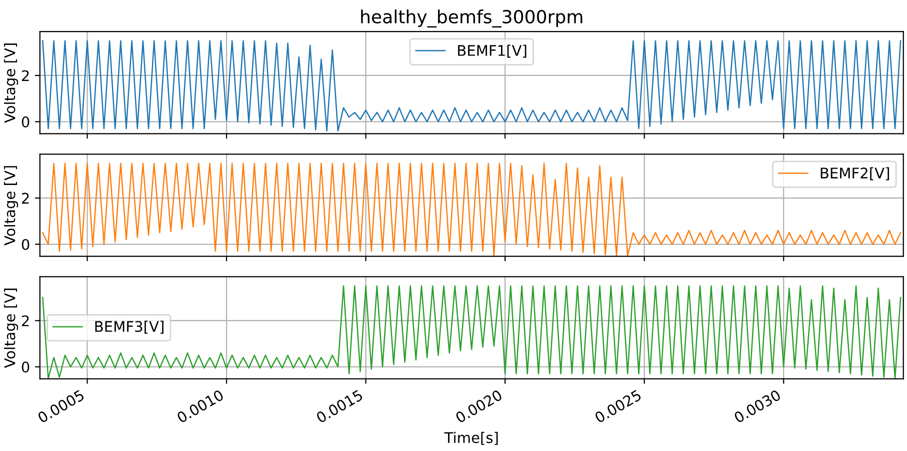 This screenshot has height=451, width=907. I want to click on legend-label: BEMF2[V], so click(854, 173).